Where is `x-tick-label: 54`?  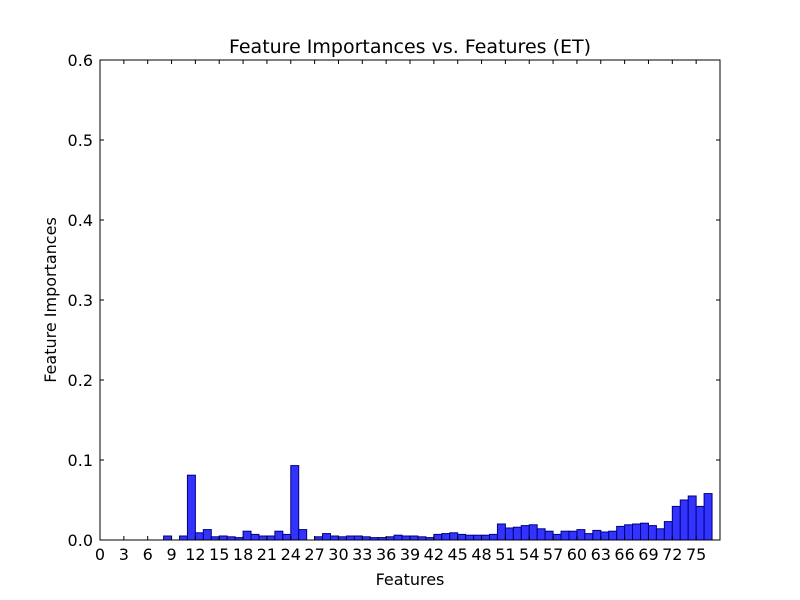 x-tick-label: 54 is located at coordinates (529, 554).